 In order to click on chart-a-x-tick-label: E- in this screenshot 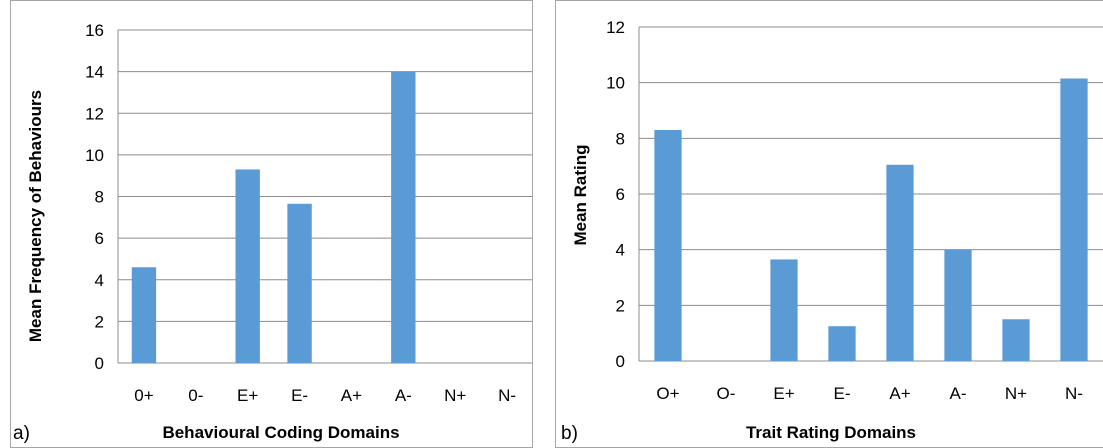, I will do `click(299, 395)`.